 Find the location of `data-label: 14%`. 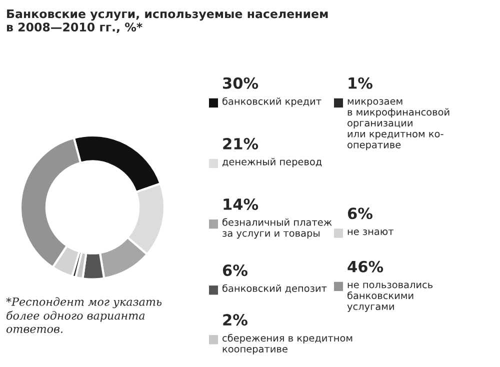

data-label: 14% is located at coordinates (241, 204).